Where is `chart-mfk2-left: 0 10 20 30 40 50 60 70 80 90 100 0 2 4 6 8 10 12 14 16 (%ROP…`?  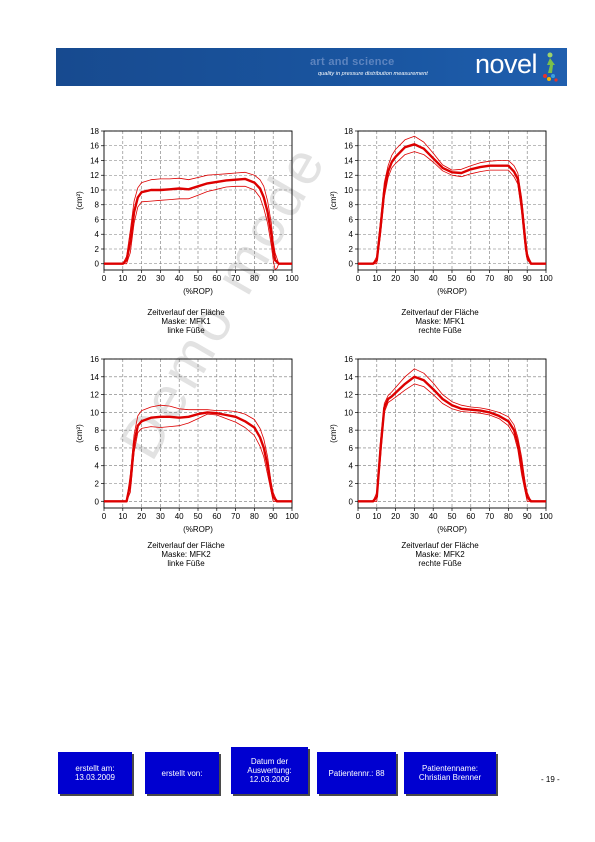 chart-mfk2-left: 0 10 20 30 40 50 60 70 80 90 100 0 2 4 6 8 10 12 14 16 (%ROP… is located at coordinates (190, 446).